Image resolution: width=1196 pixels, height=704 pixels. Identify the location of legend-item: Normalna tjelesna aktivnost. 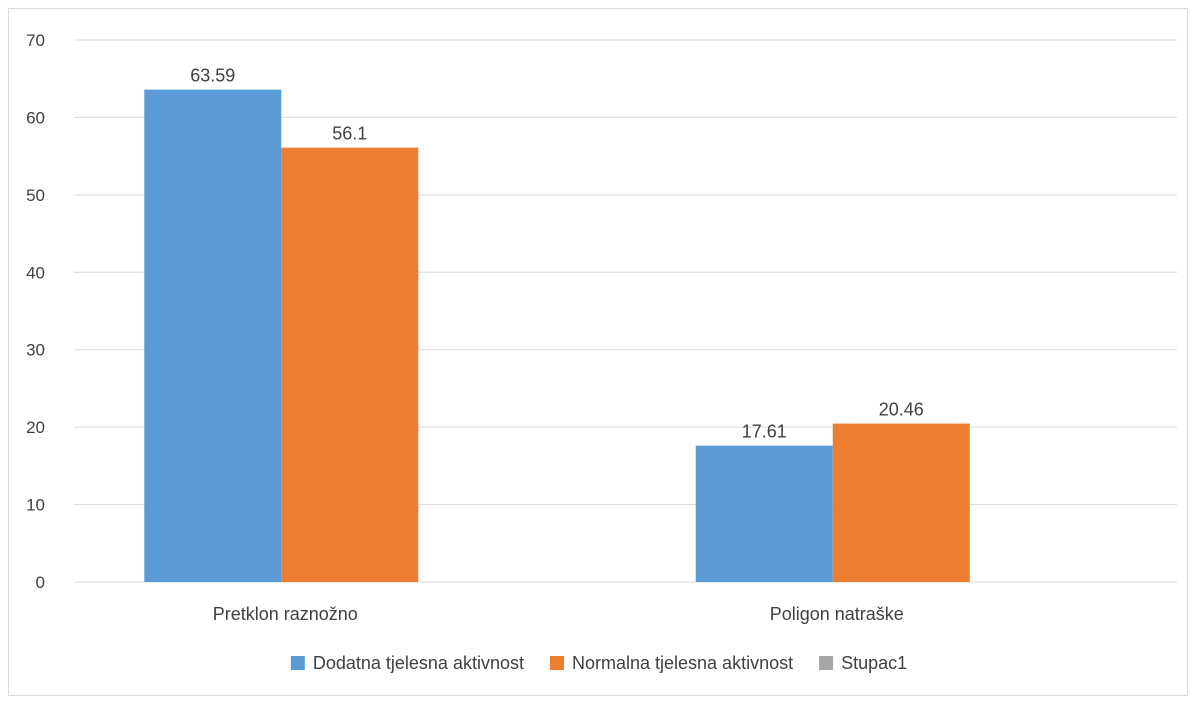
(671, 663).